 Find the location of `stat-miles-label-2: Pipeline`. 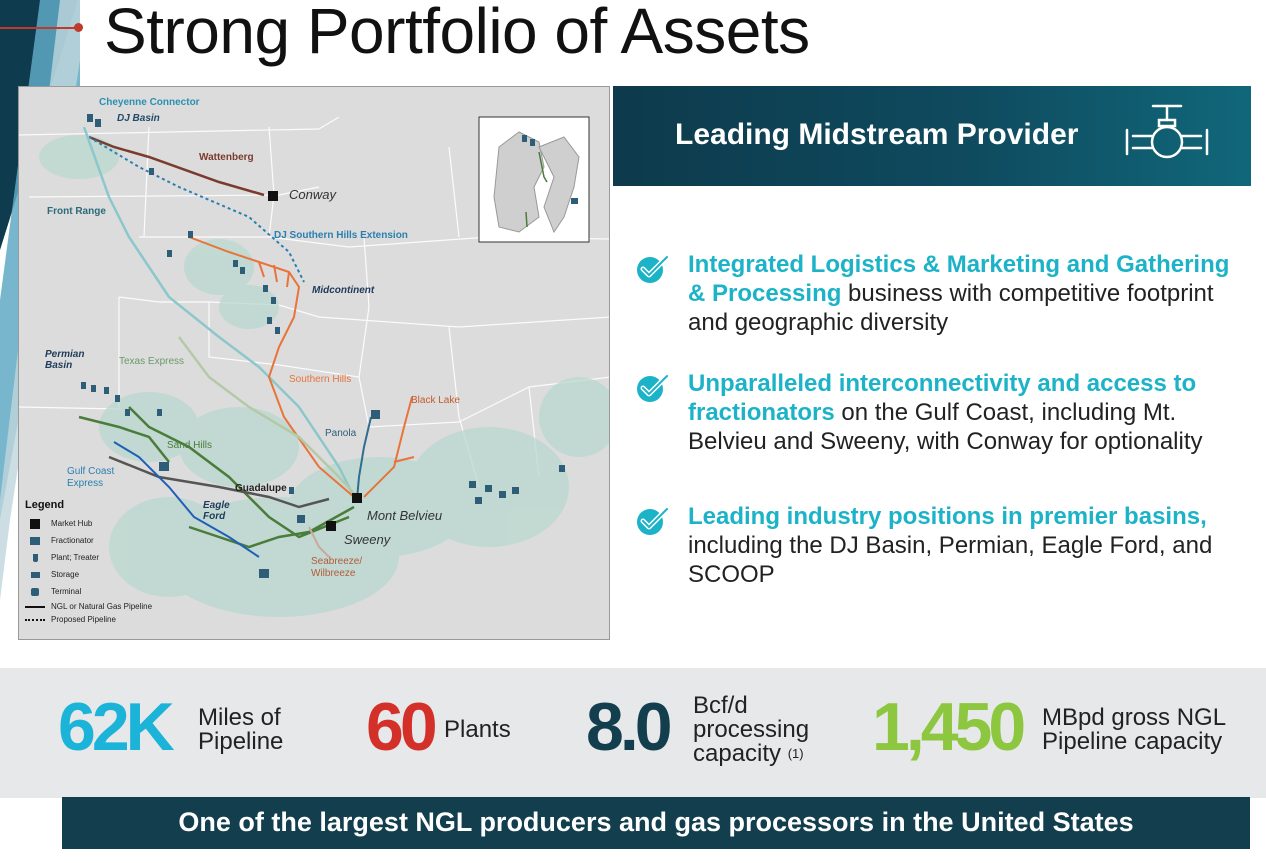

stat-miles-label-2: Pipeline is located at coordinates (241, 741).